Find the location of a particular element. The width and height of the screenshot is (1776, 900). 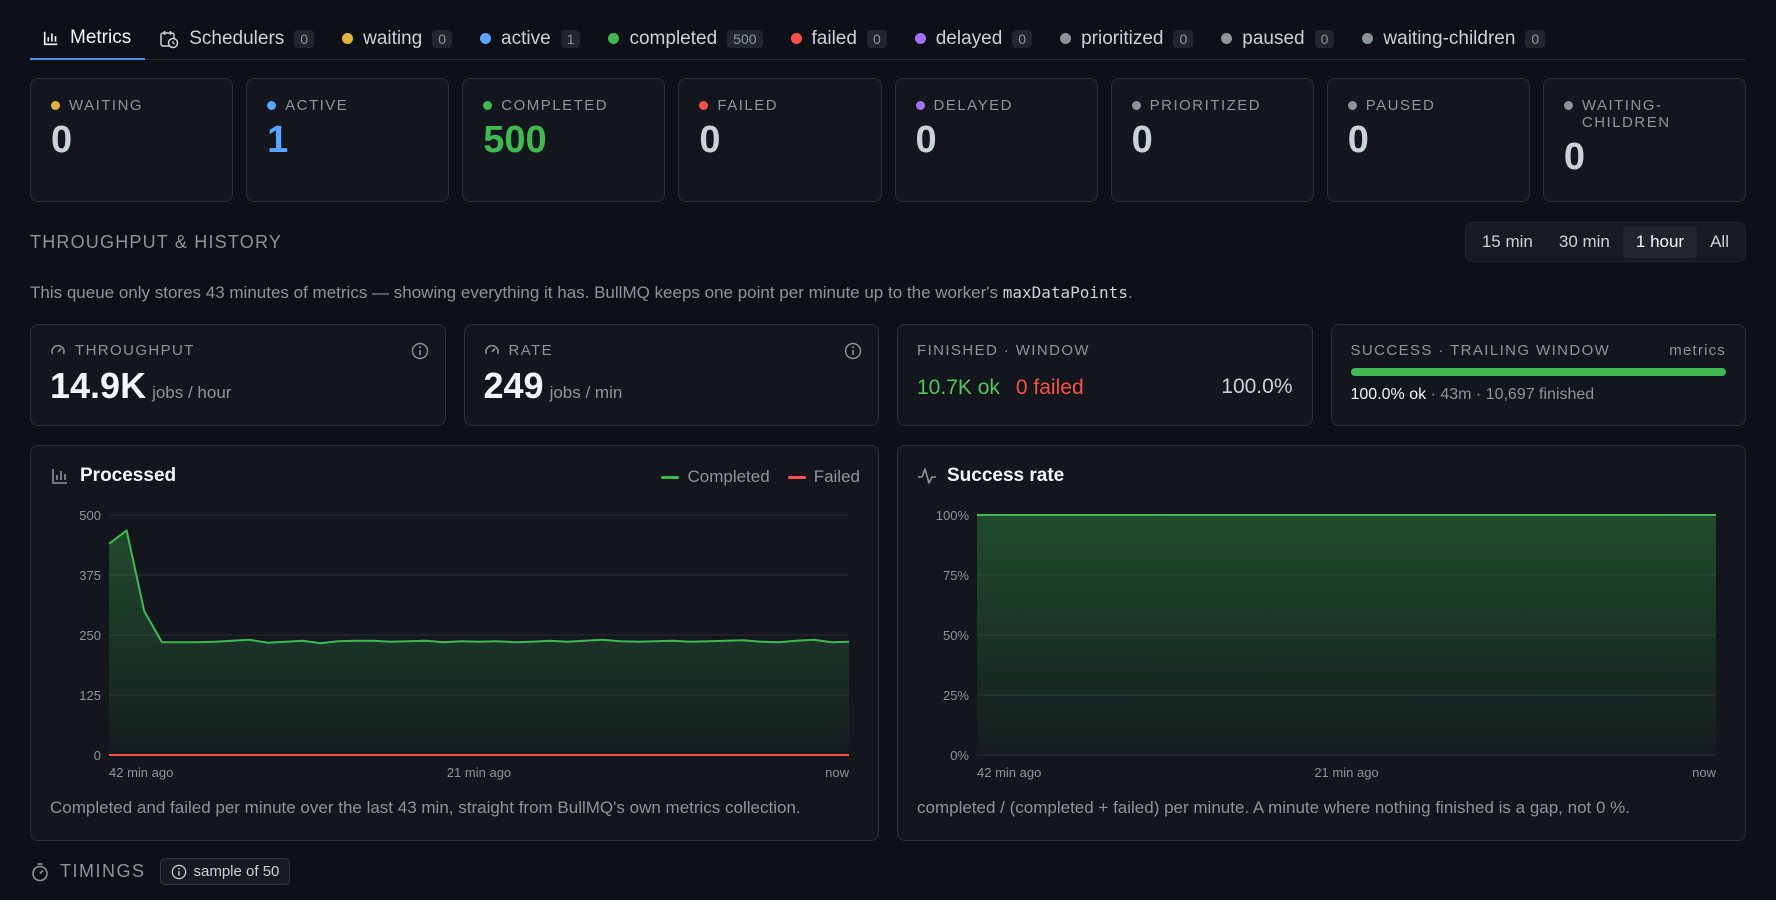

processed-title-row: Processed is located at coordinates (113, 476).